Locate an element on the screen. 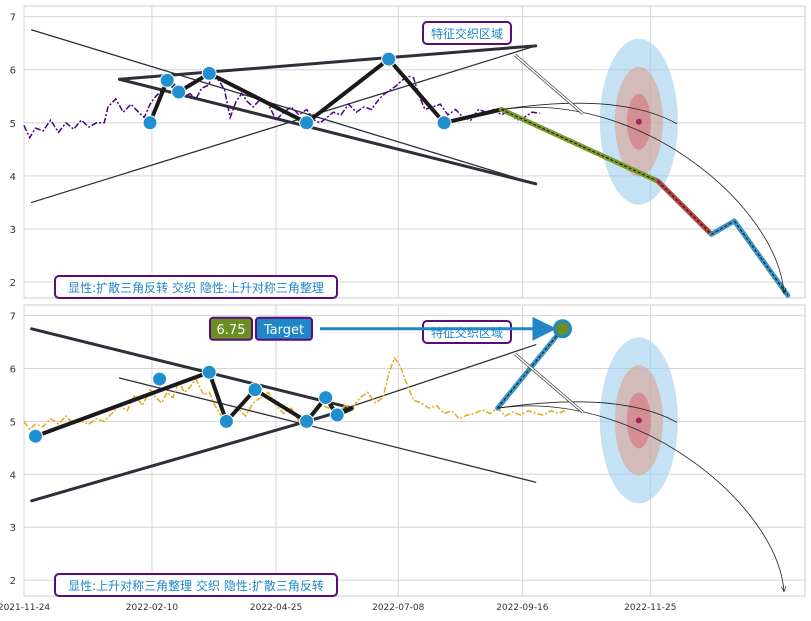 The image size is (811, 621). pattern-label: 显性:扩散三角反转 交织 隐性:上升对称三角整理 is located at coordinates (196, 287).